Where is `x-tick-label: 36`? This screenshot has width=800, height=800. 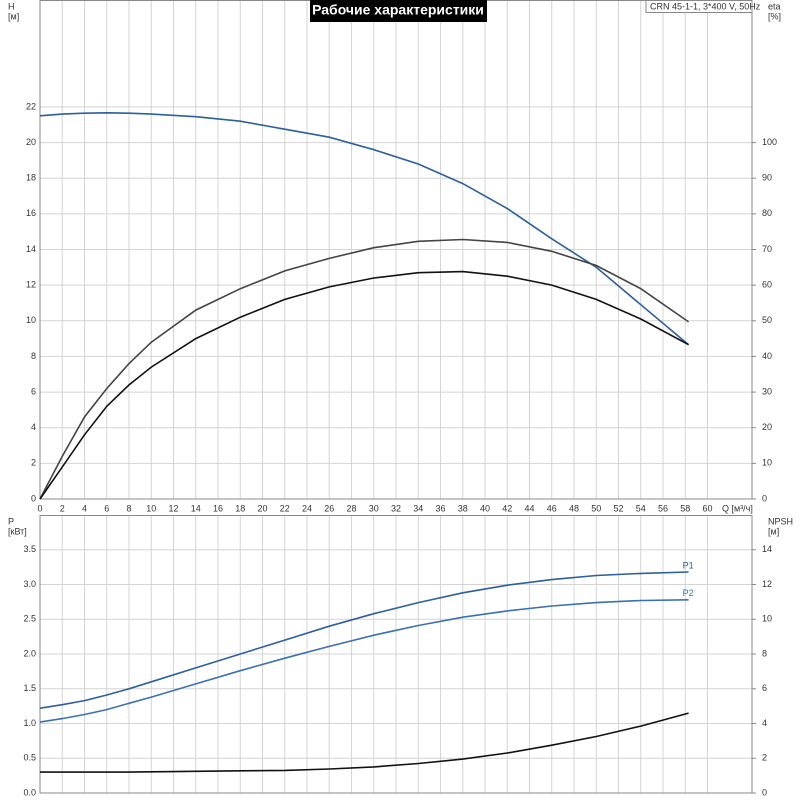 x-tick-label: 36 is located at coordinates (440, 508).